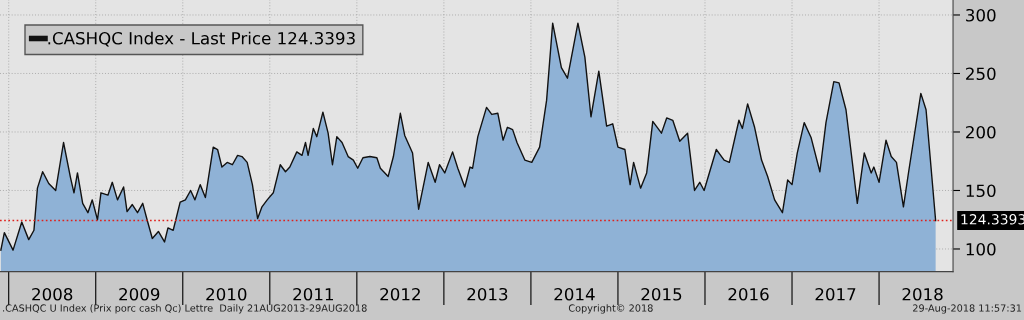 This screenshot has height=320, width=1024. I want to click on x-tick-label: 2015, so click(661, 294).